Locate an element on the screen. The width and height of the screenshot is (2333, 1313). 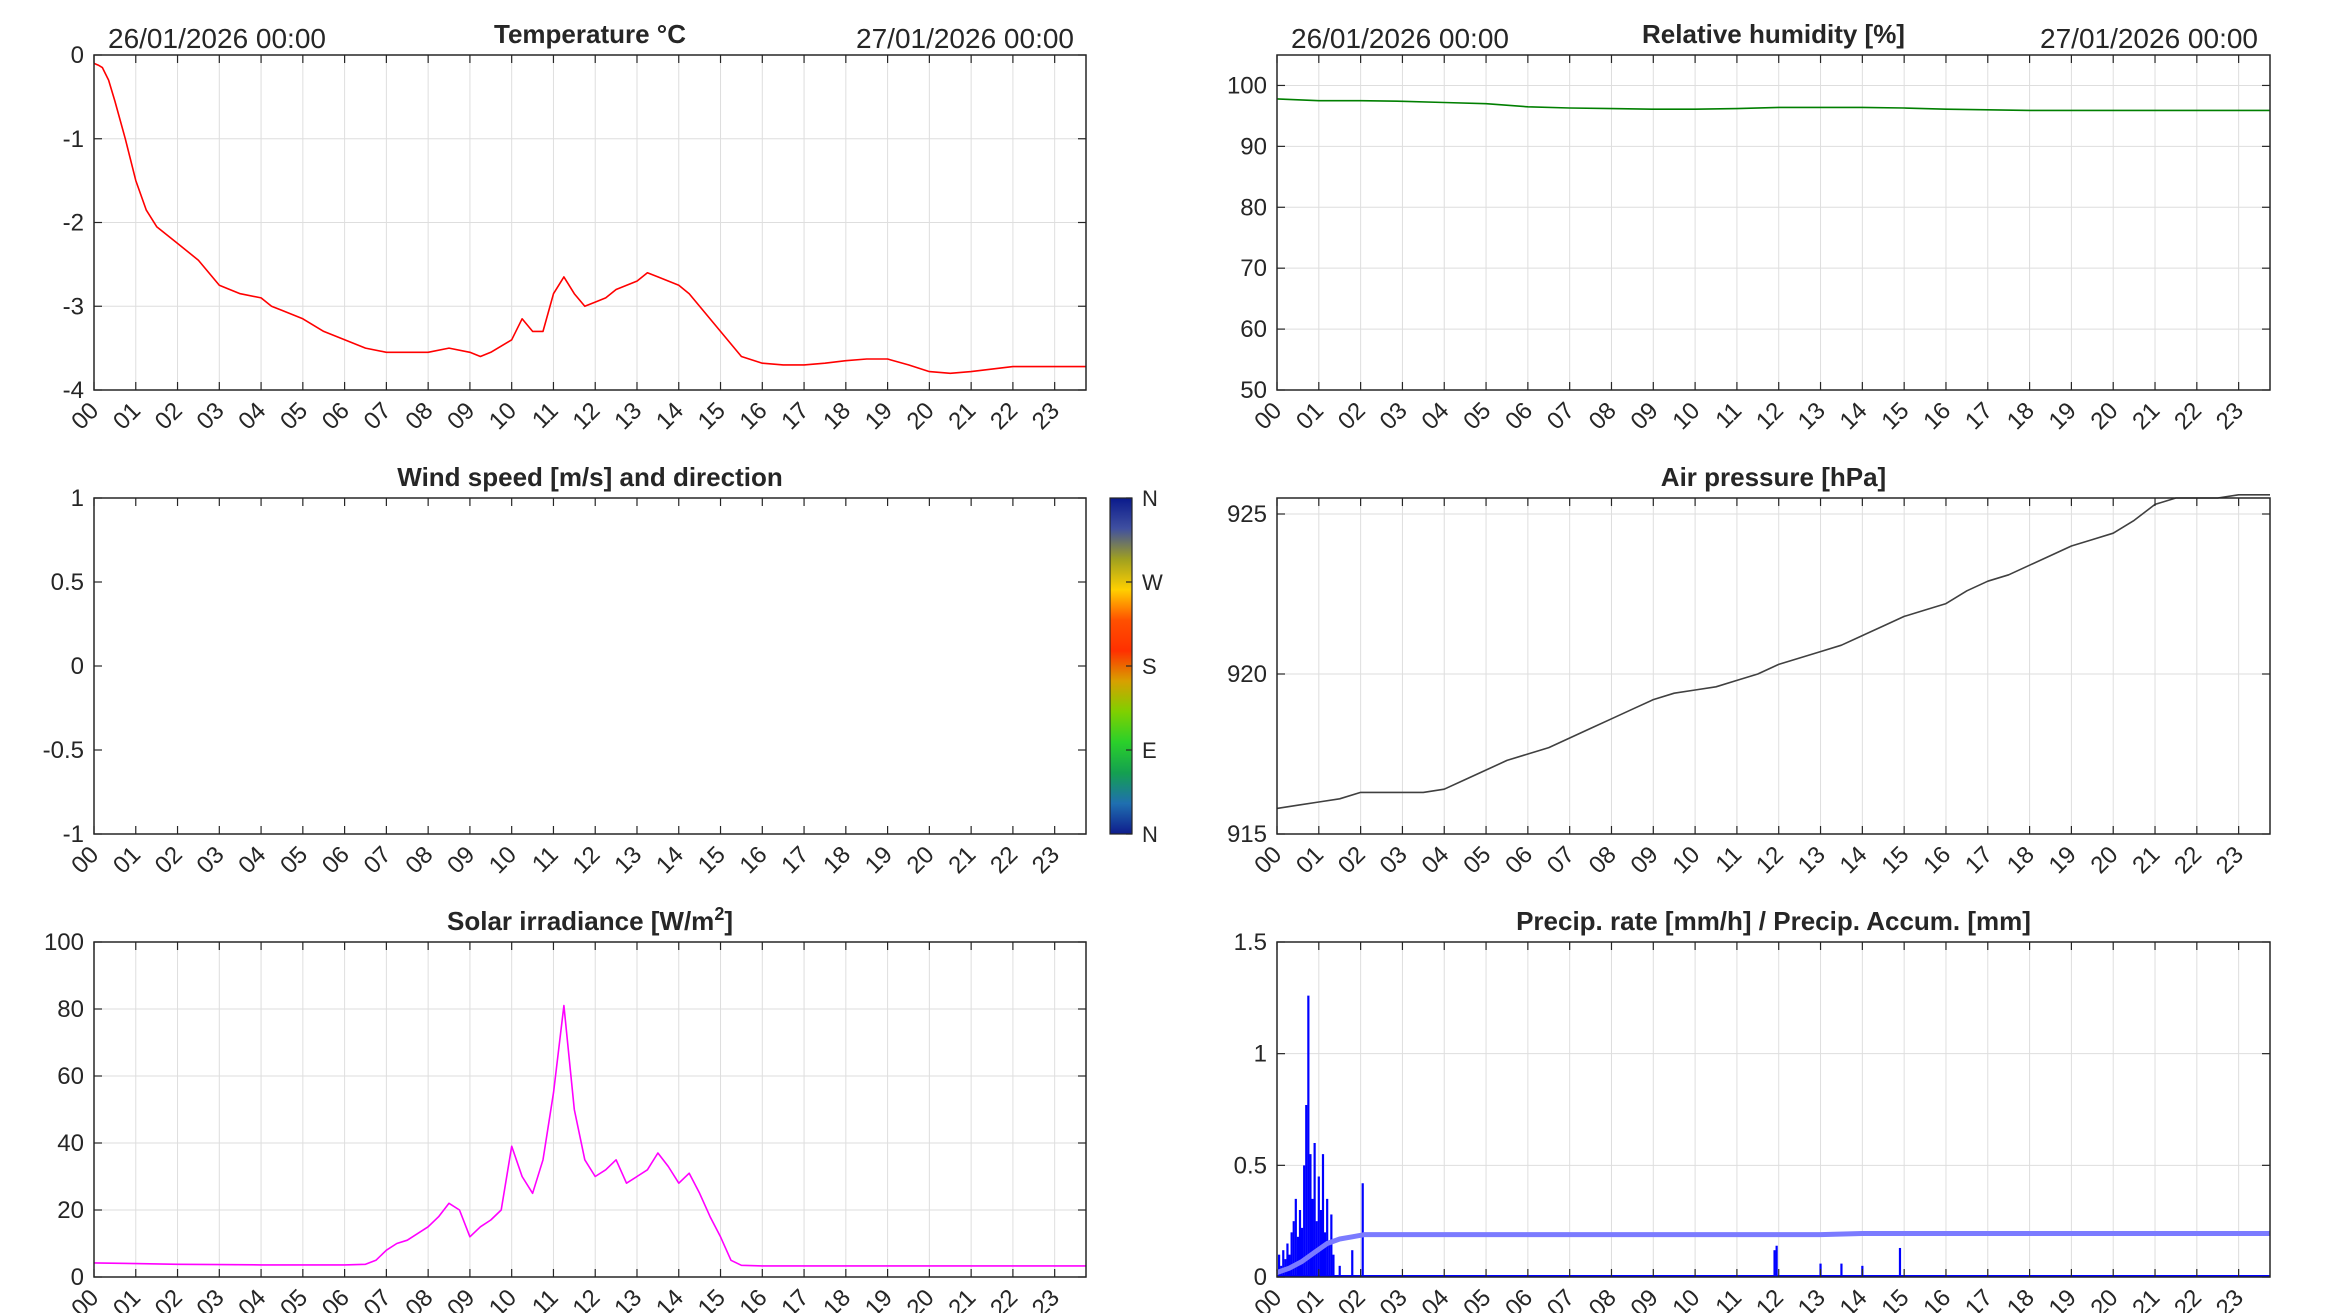
solar-xtick-label: 07 is located at coordinates (378, 1298).